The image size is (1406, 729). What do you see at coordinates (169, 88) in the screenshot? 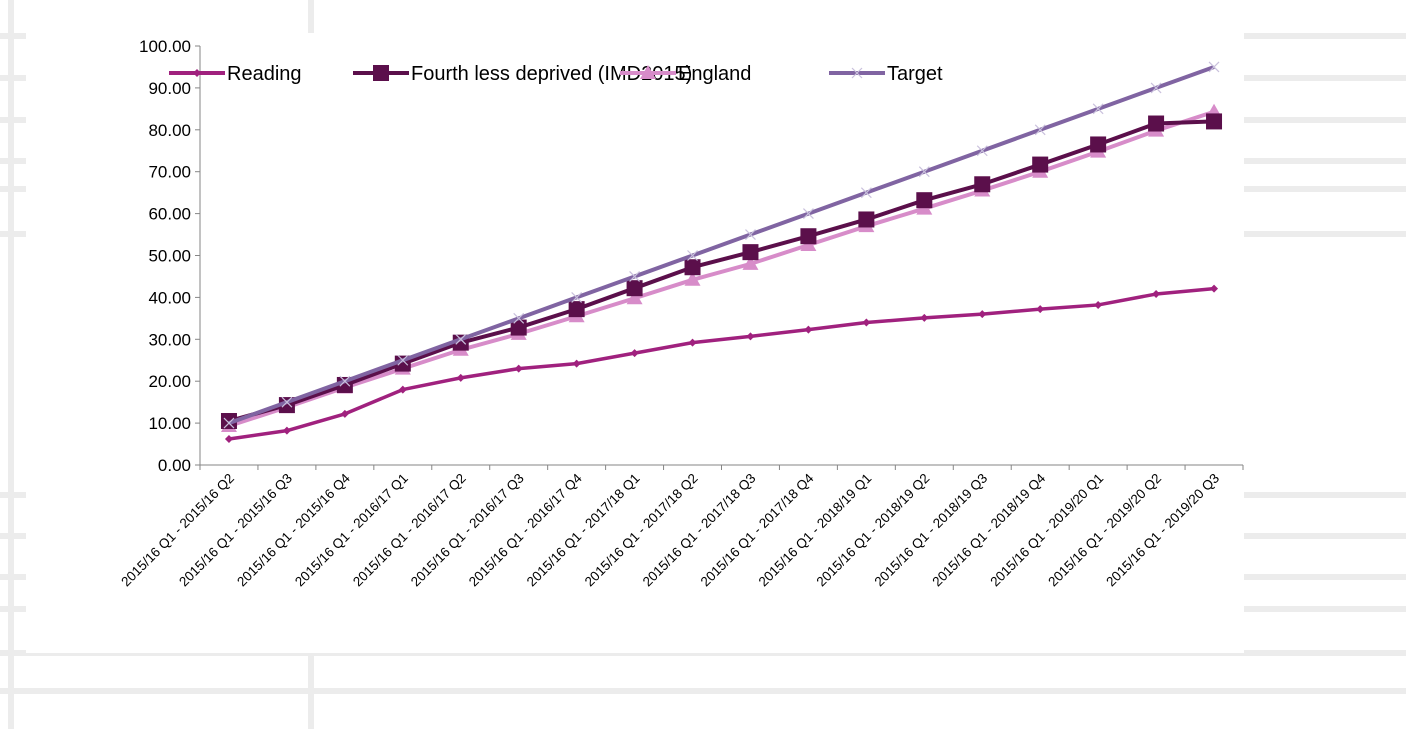
I see `y-tick-label: 90.00` at bounding box center [169, 88].